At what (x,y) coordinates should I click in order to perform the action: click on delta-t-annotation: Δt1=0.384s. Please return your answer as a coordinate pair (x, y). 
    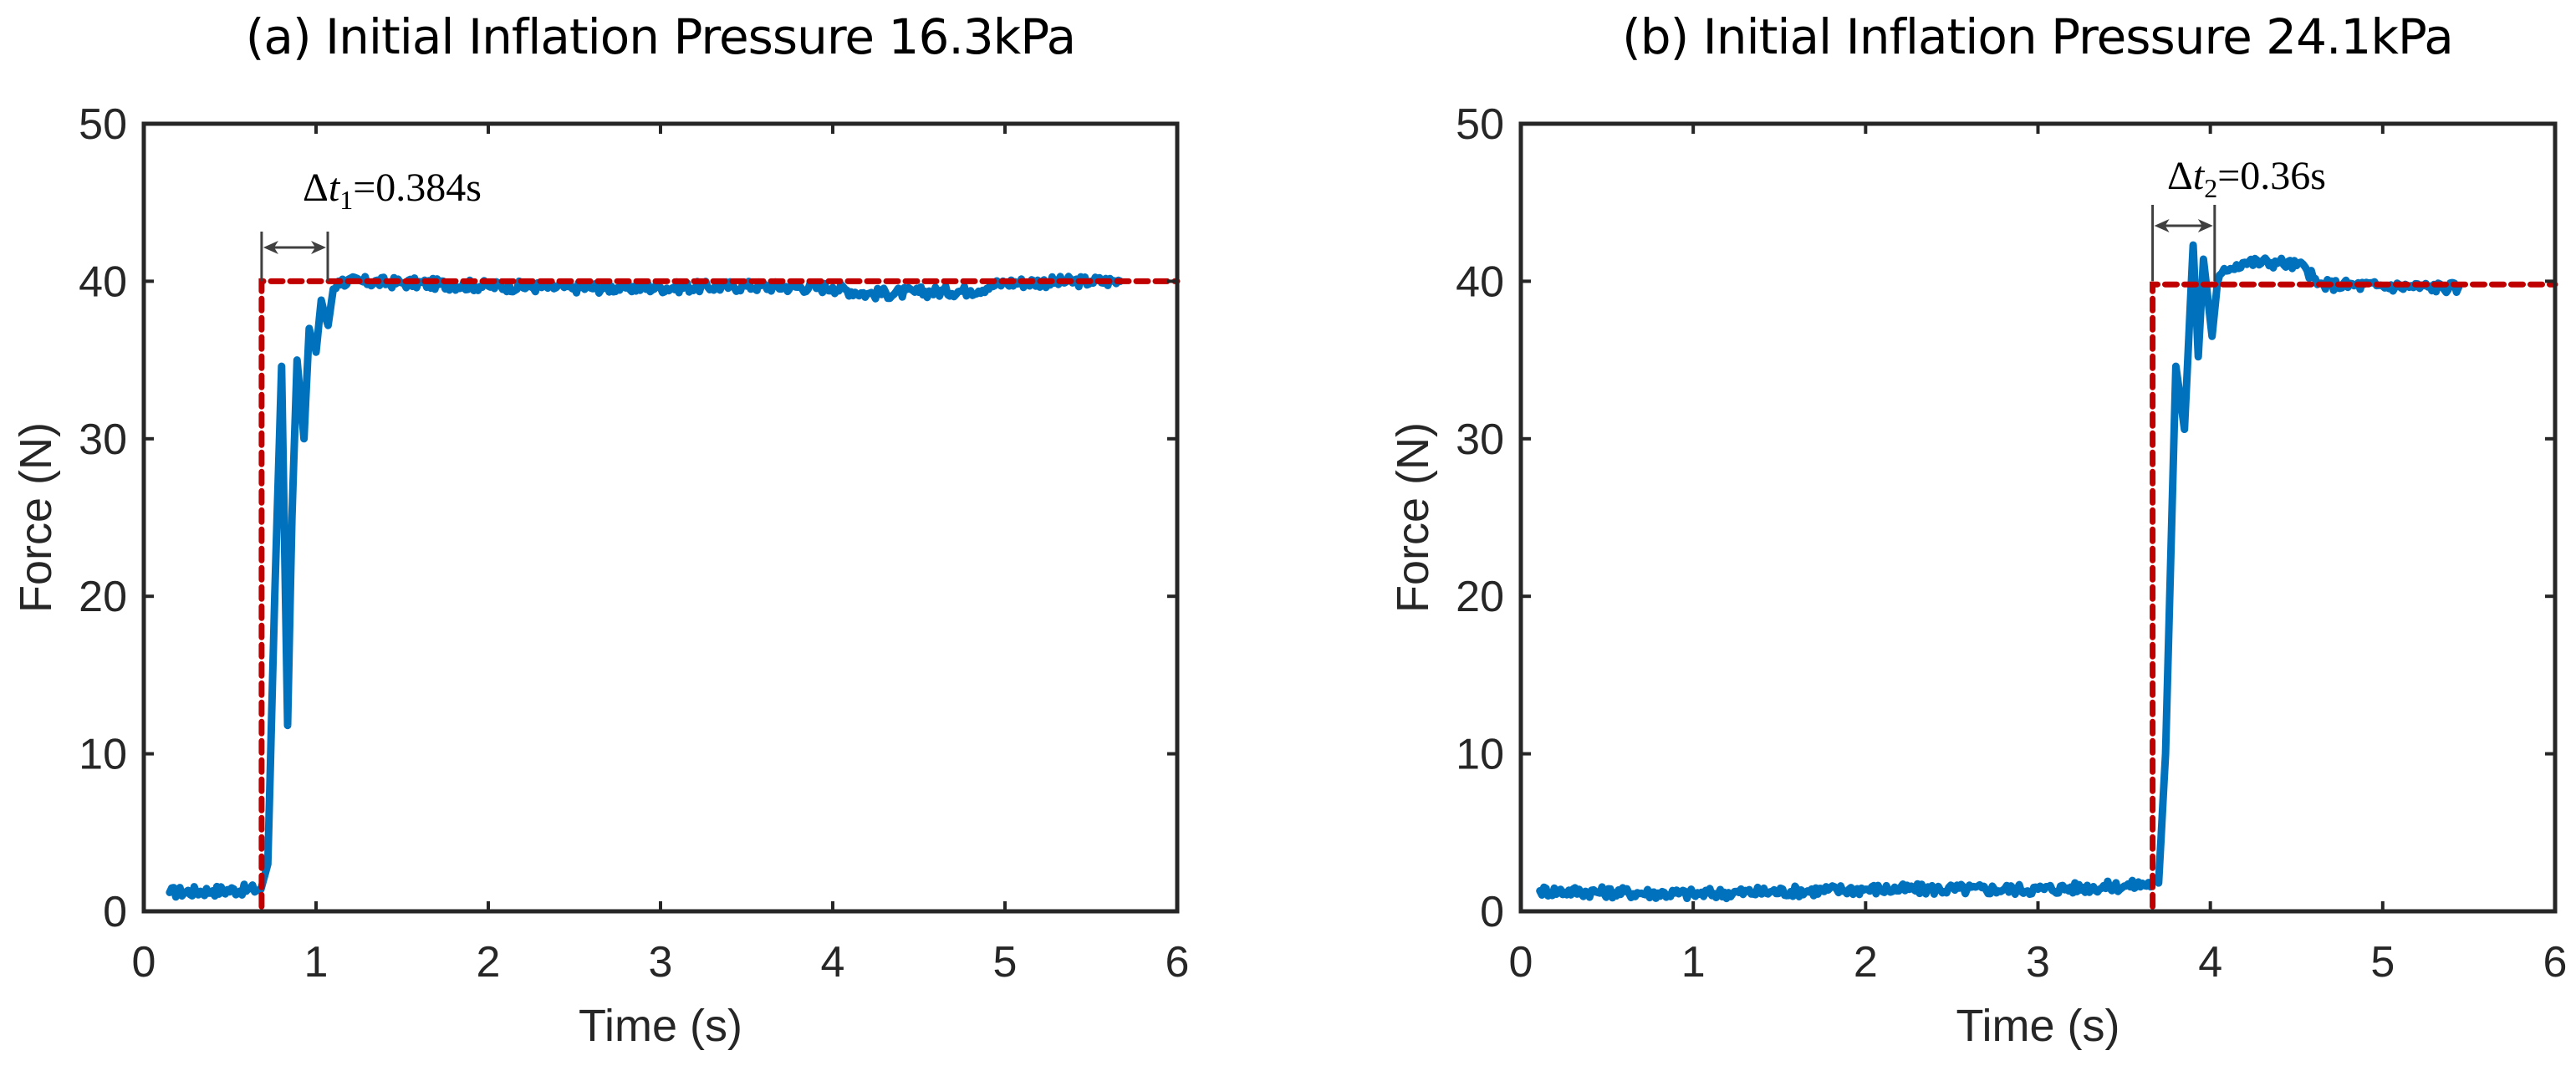
    Looking at the image, I should click on (371, 224).